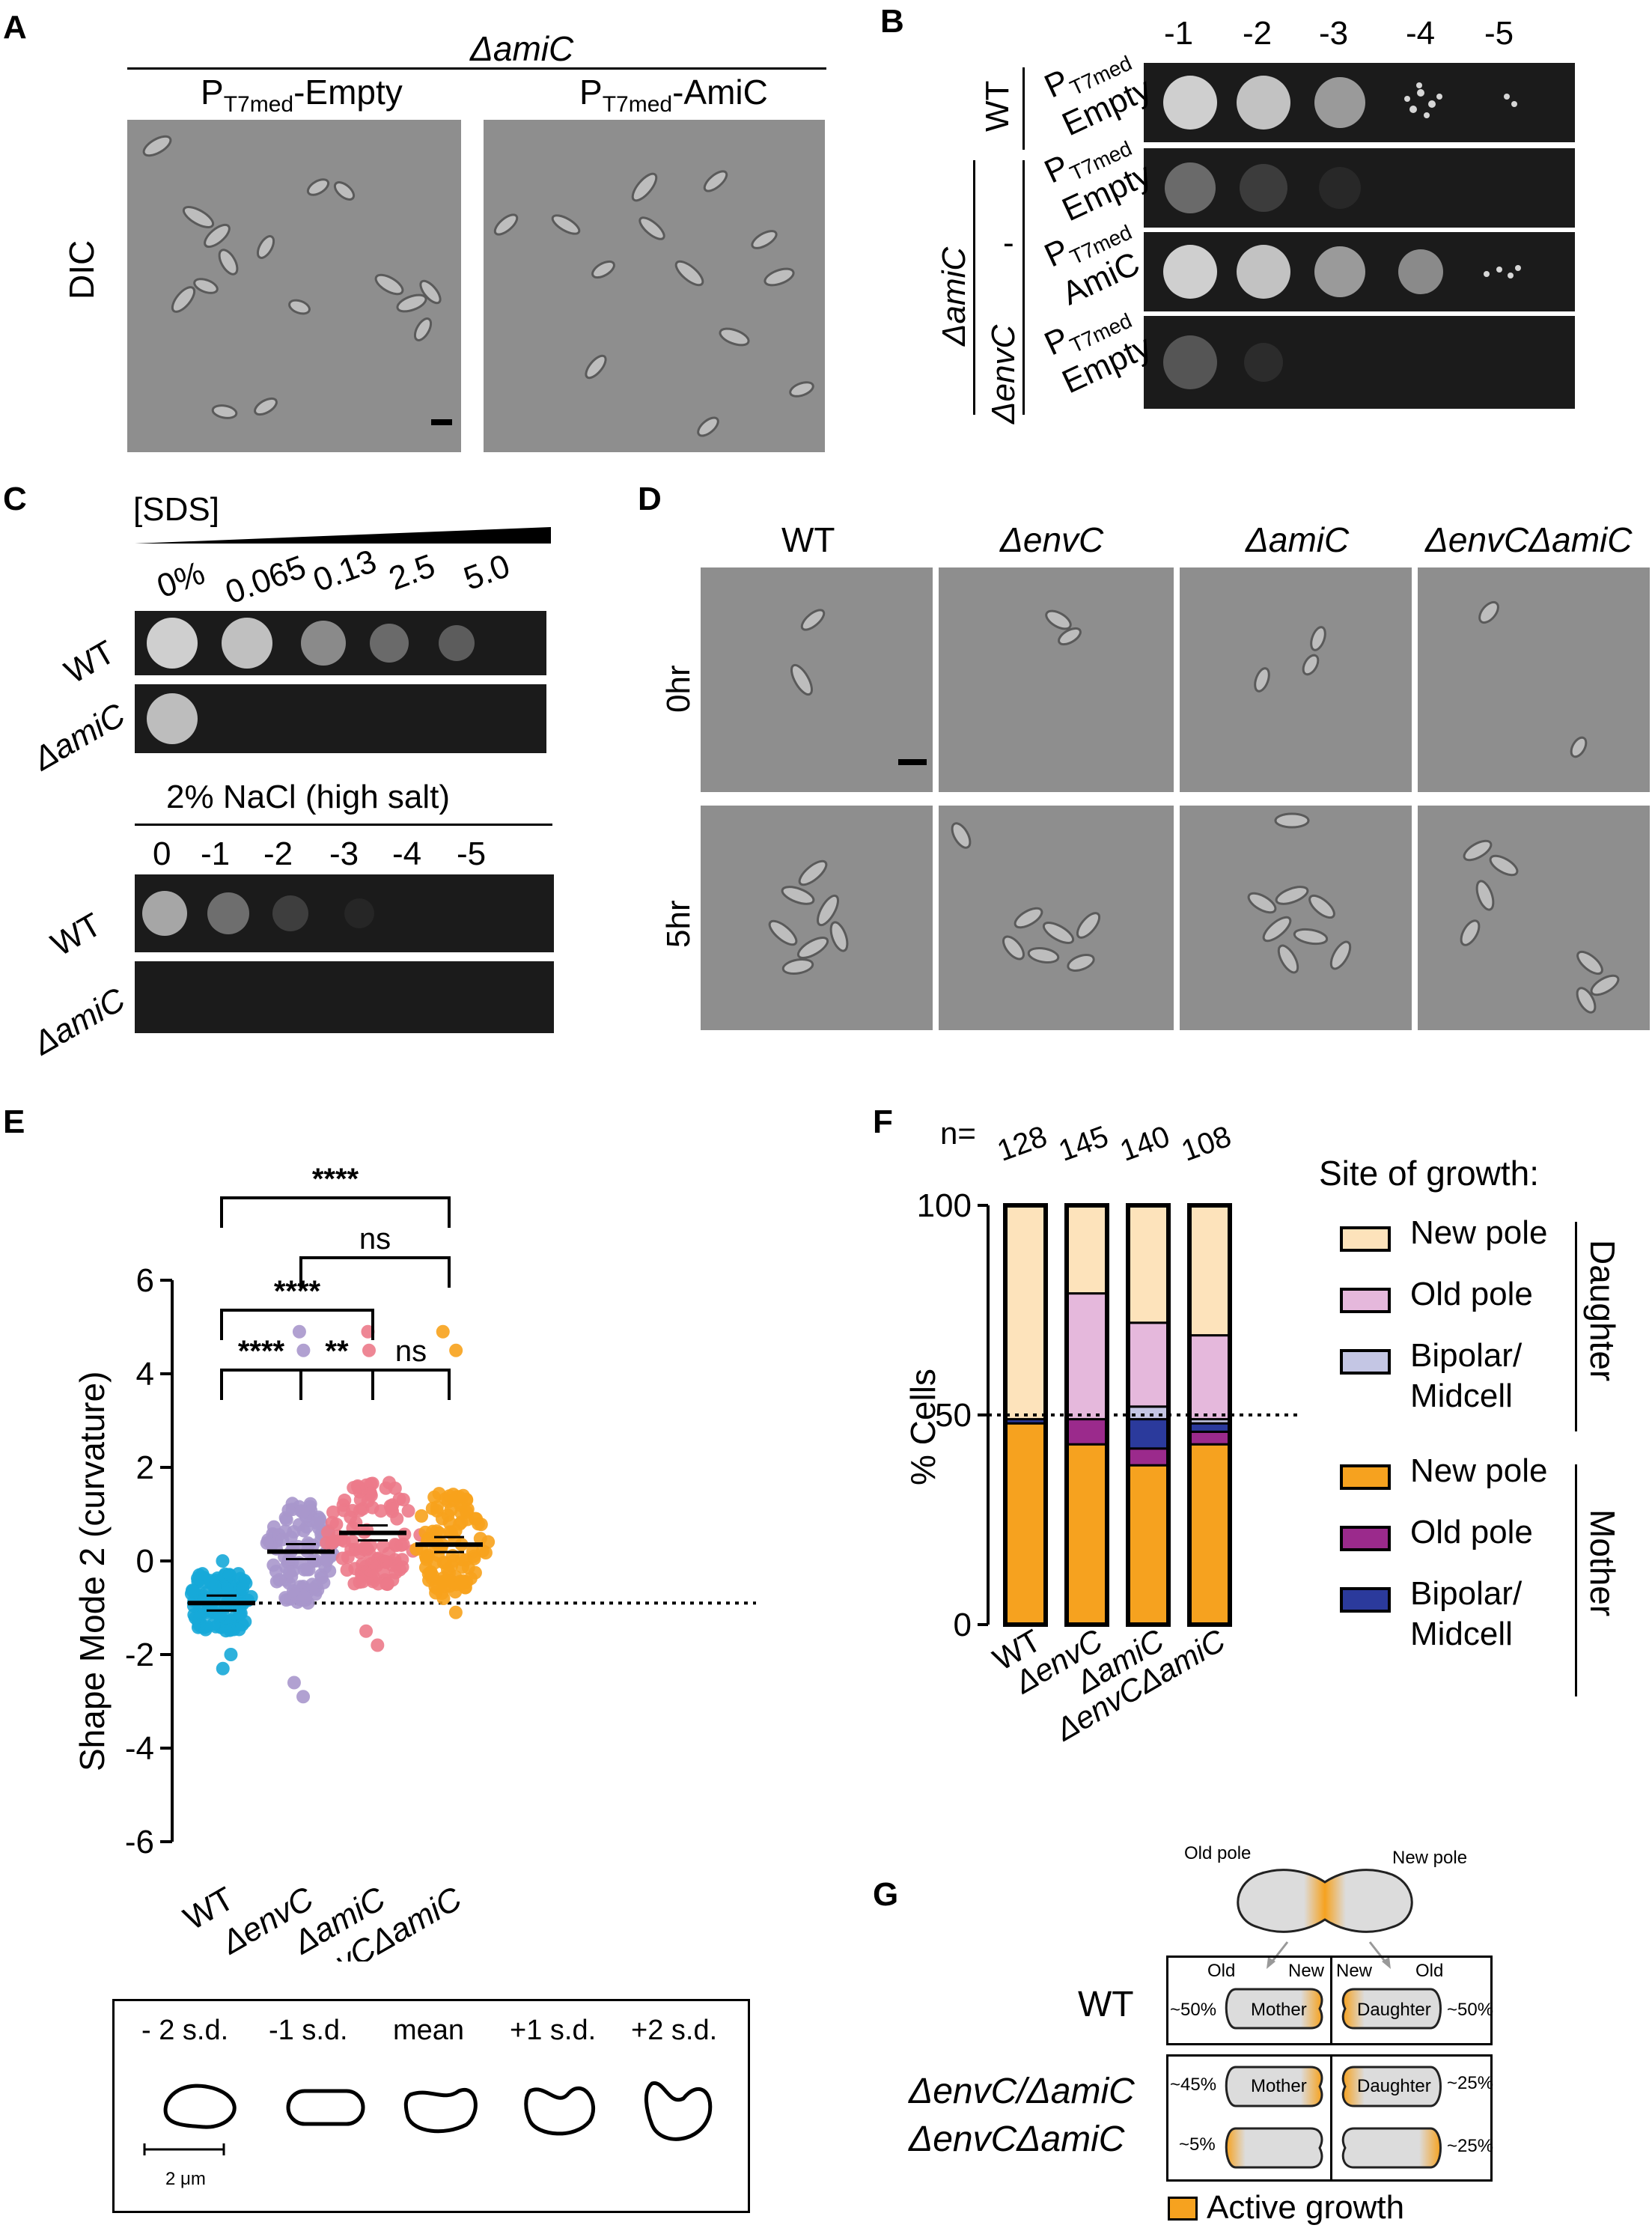  I want to click on col-label: ΔenvCΔamiC, so click(1529, 539).